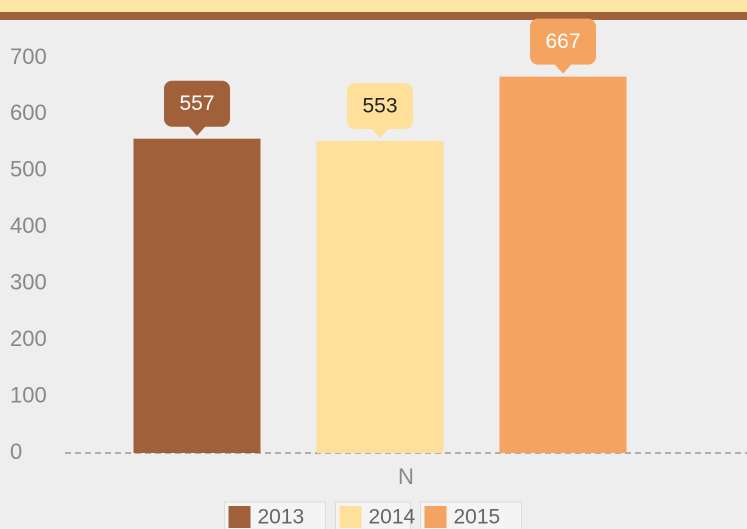 The image size is (747, 529). I want to click on y-tick-label: 100, so click(28, 394).